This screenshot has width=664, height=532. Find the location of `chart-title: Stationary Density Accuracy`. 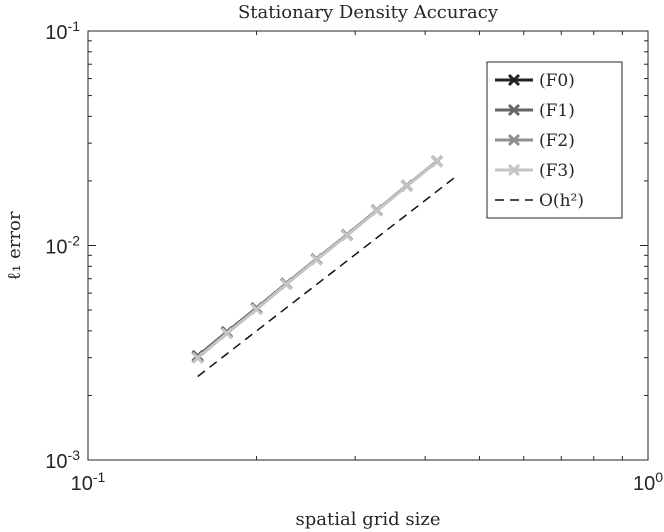

chart-title: Stationary Density Accuracy is located at coordinates (368, 12).